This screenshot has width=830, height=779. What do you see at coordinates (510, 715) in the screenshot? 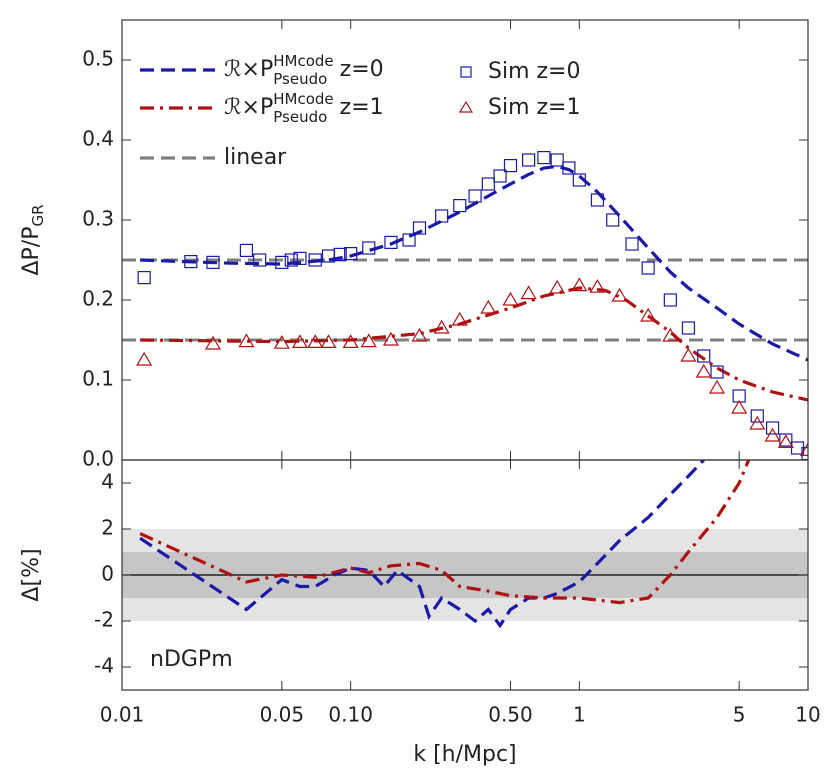
I see `x-tick-label: 0.50` at bounding box center [510, 715].